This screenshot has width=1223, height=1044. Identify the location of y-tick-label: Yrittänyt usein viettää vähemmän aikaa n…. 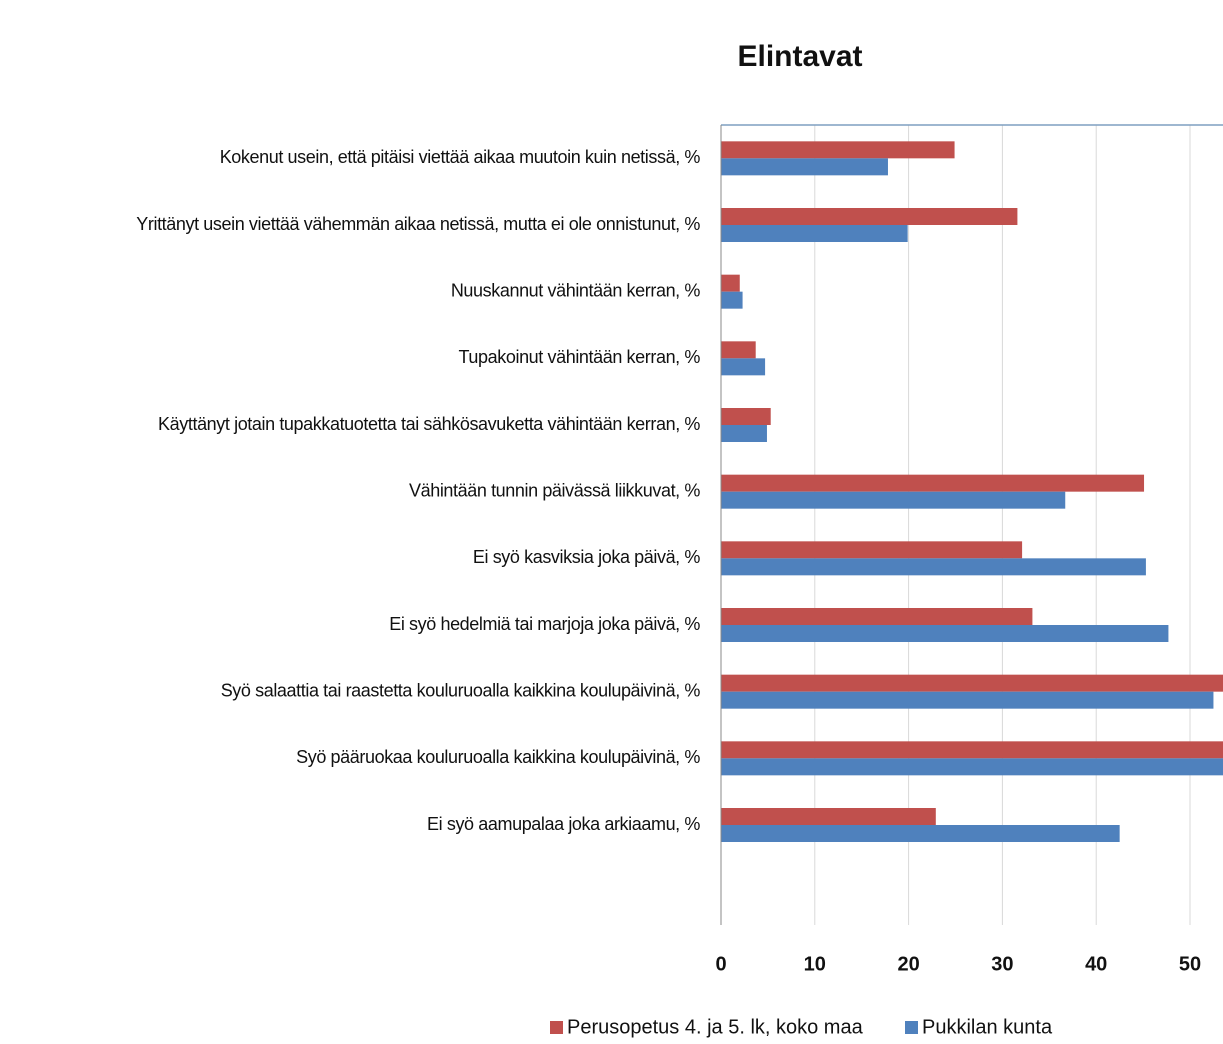
(418, 224).